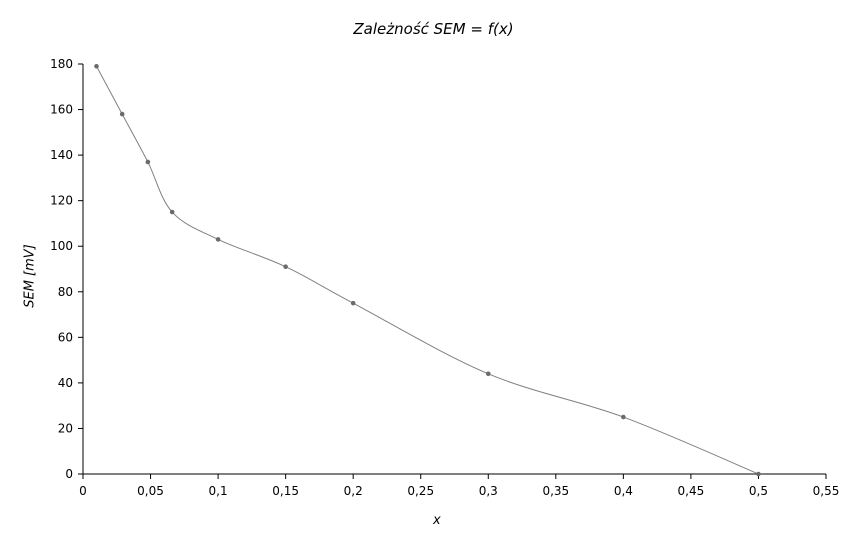 The width and height of the screenshot is (867, 553). Describe the element at coordinates (61, 201) in the screenshot. I see `y-tick-label: 120` at that location.